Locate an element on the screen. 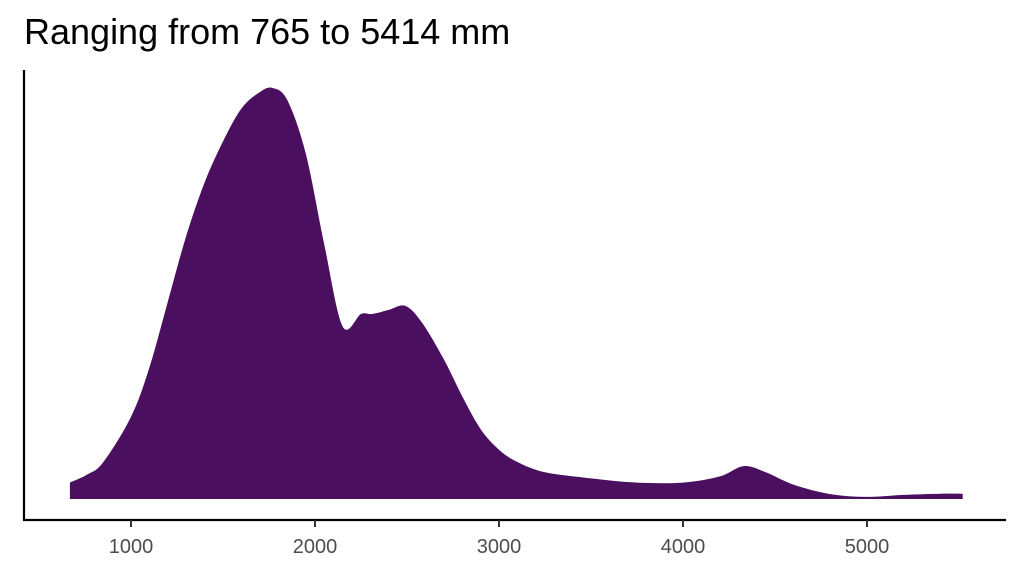  x-tick-label: 3000 is located at coordinates (499, 547).